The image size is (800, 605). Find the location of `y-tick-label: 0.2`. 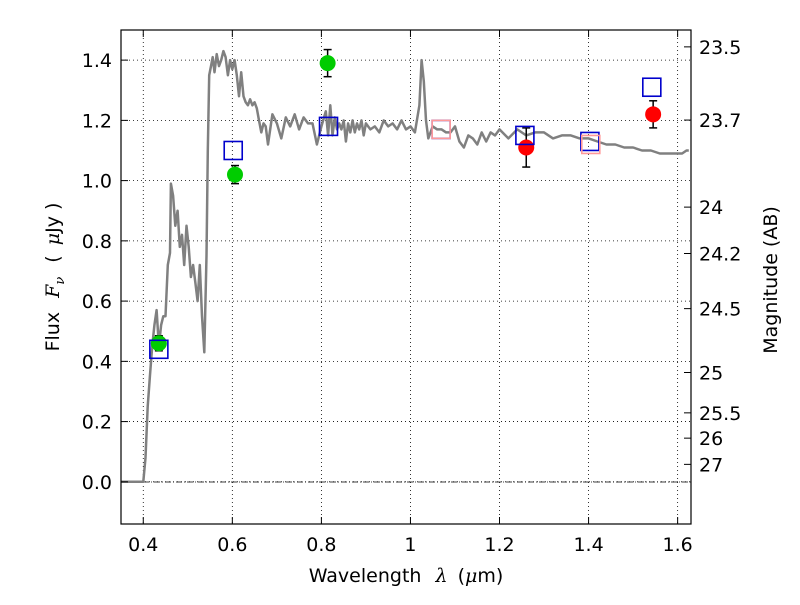

y-tick-label: 0.2 is located at coordinates (97, 423).